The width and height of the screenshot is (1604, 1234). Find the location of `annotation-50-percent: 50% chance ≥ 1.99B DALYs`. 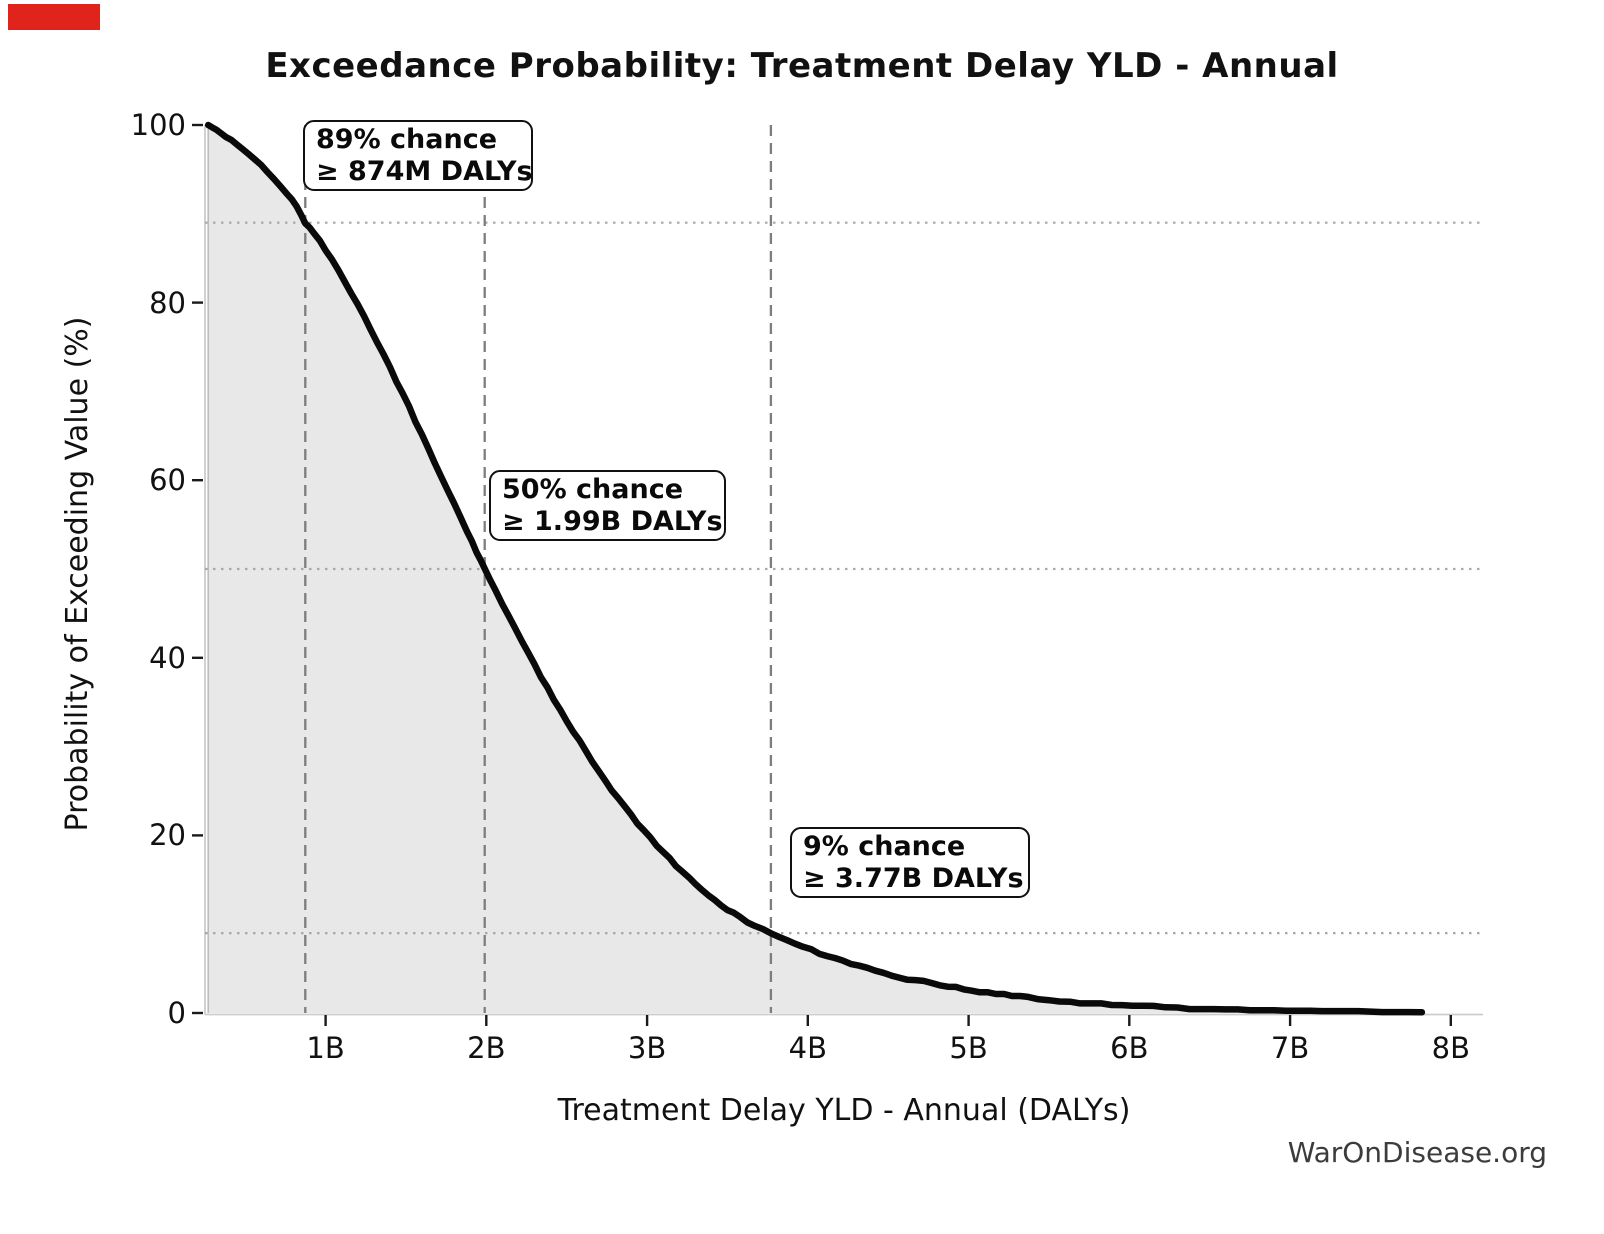

annotation-50-percent: 50% chance ≥ 1.99B DALYs is located at coordinates (607, 505).